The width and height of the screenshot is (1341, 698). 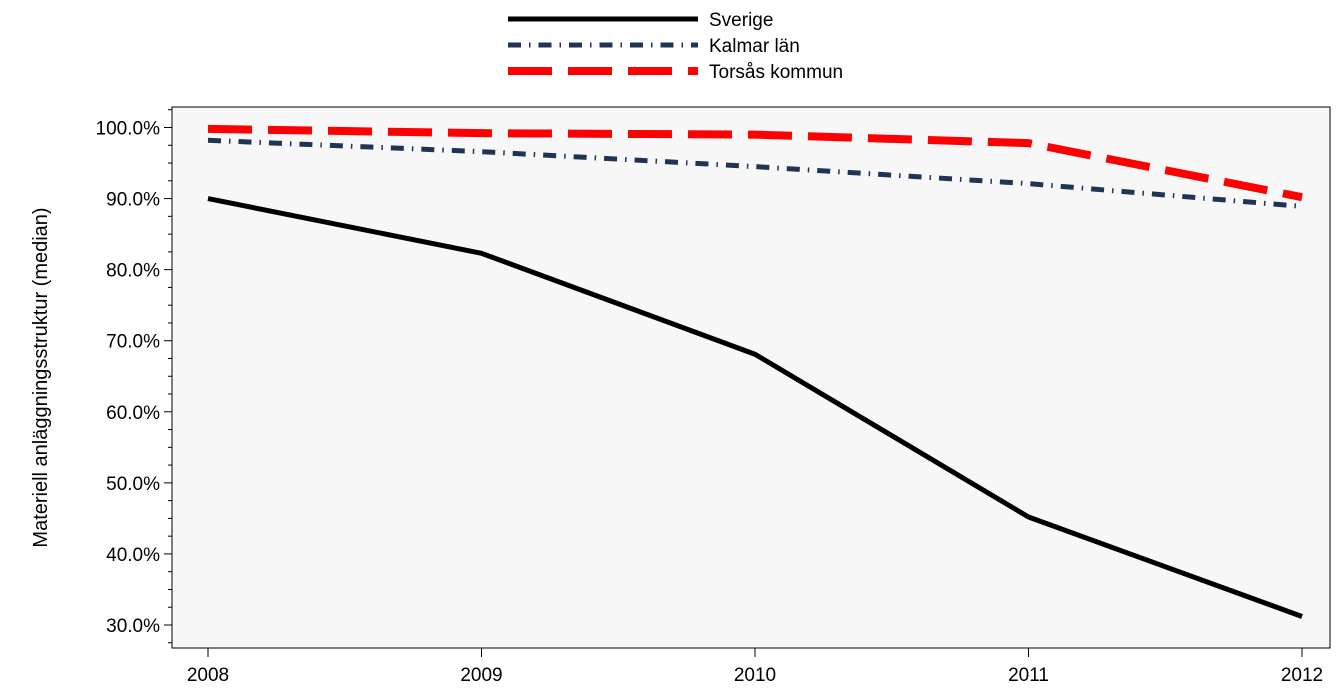 What do you see at coordinates (1302, 675) in the screenshot?
I see `x-tick-label: 2012` at bounding box center [1302, 675].